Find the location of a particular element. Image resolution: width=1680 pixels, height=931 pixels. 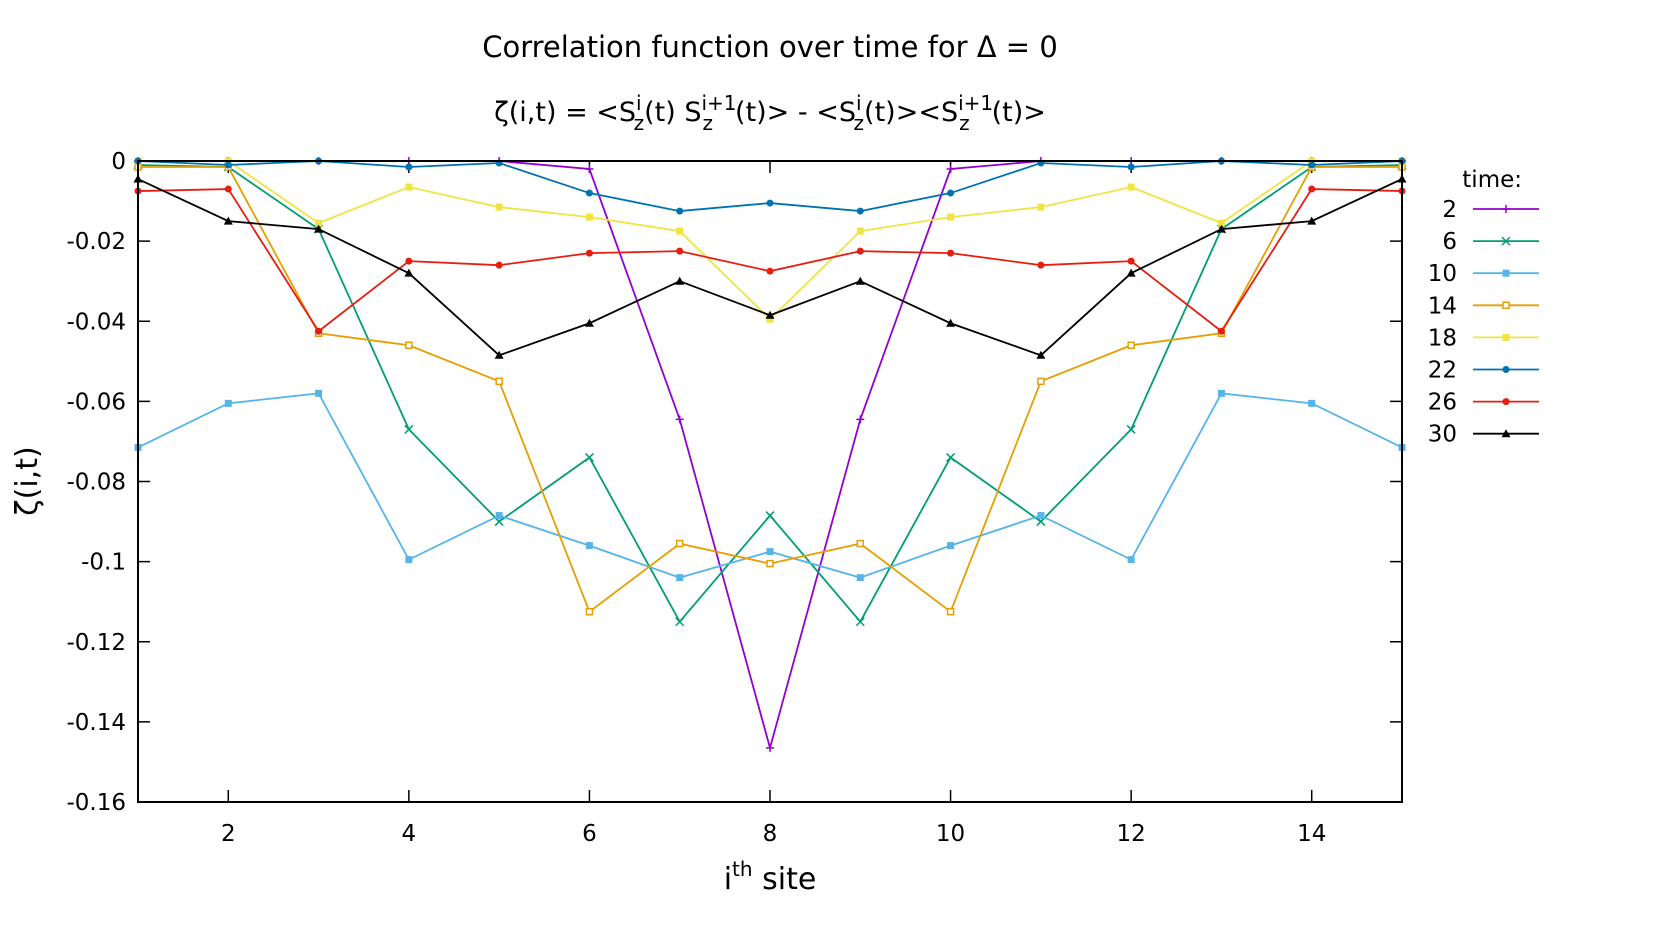

legend-label: 22 is located at coordinates (1442, 371).